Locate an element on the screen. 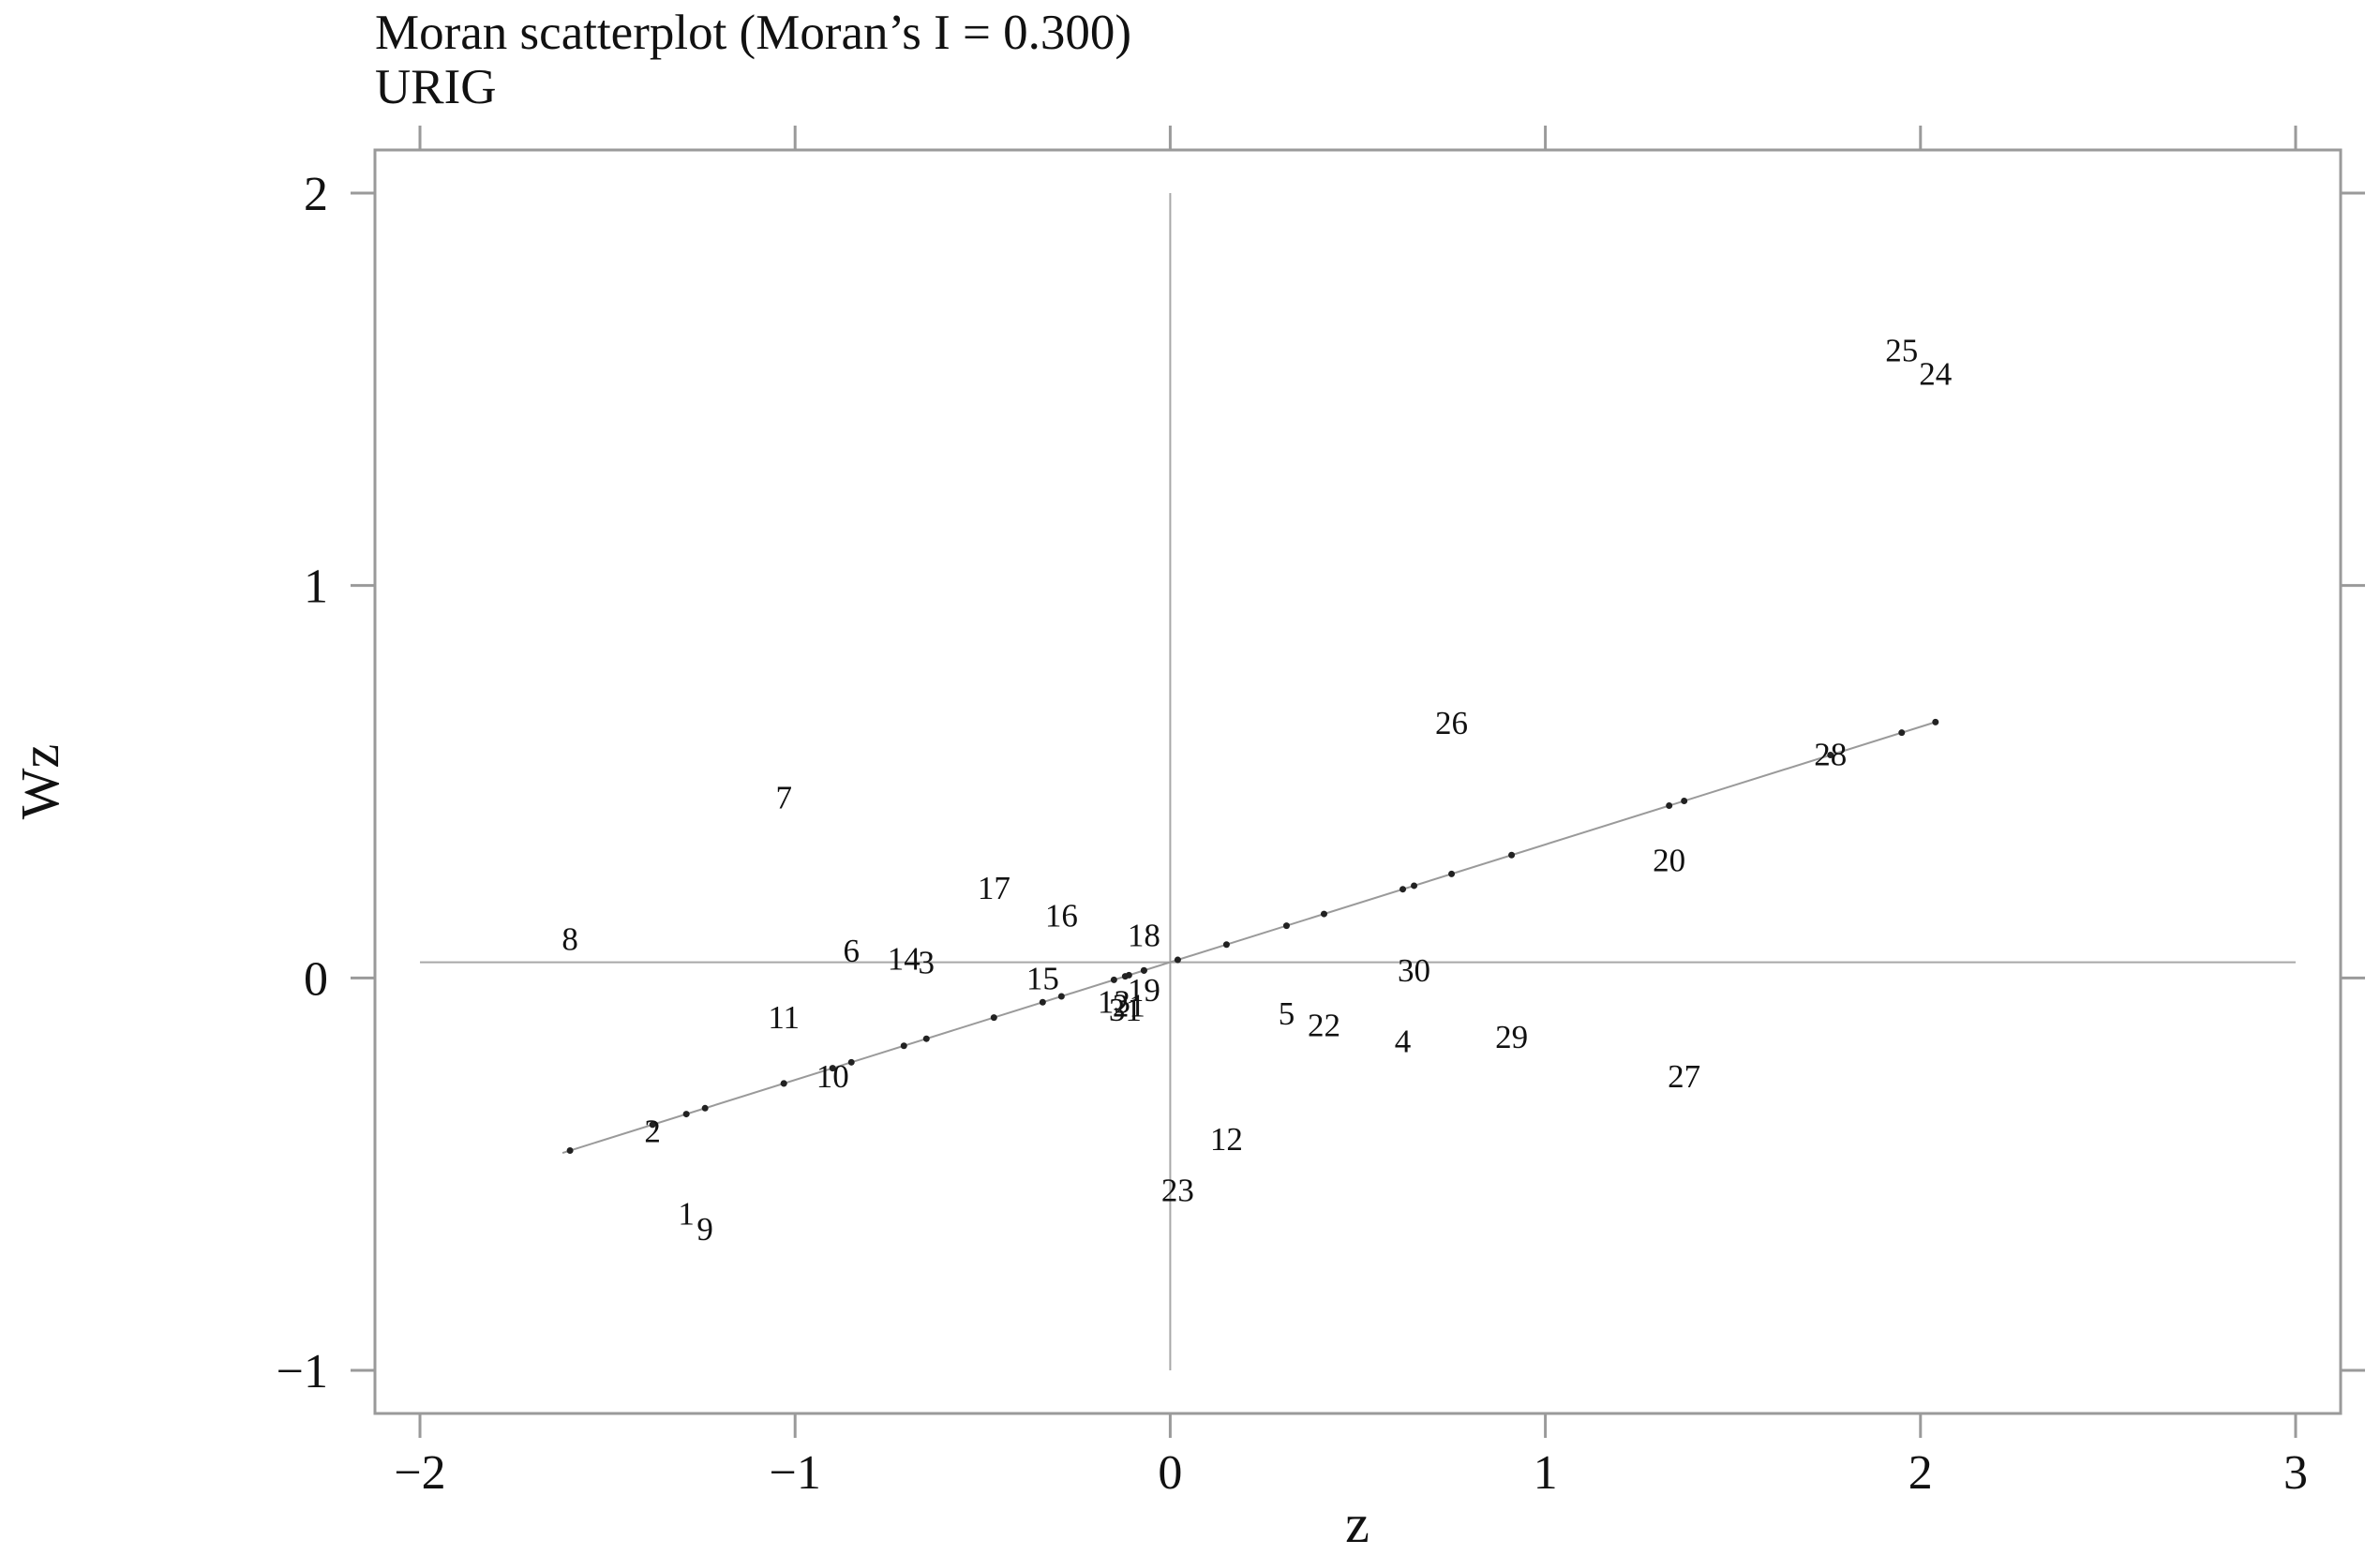 Image resolution: width=2380 pixels, height=1555 pixels. y-tick-label: −1 is located at coordinates (302, 1371).